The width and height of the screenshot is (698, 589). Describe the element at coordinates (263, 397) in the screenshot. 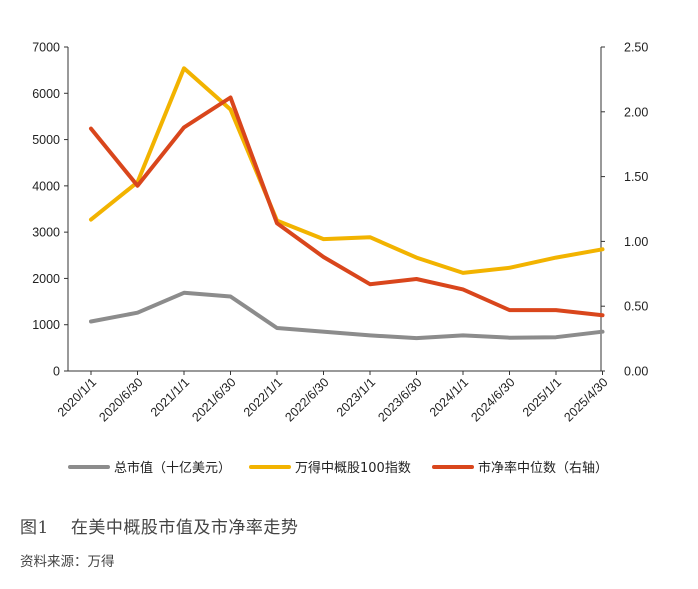

I see `x-tick-label: 2022/1/1` at that location.